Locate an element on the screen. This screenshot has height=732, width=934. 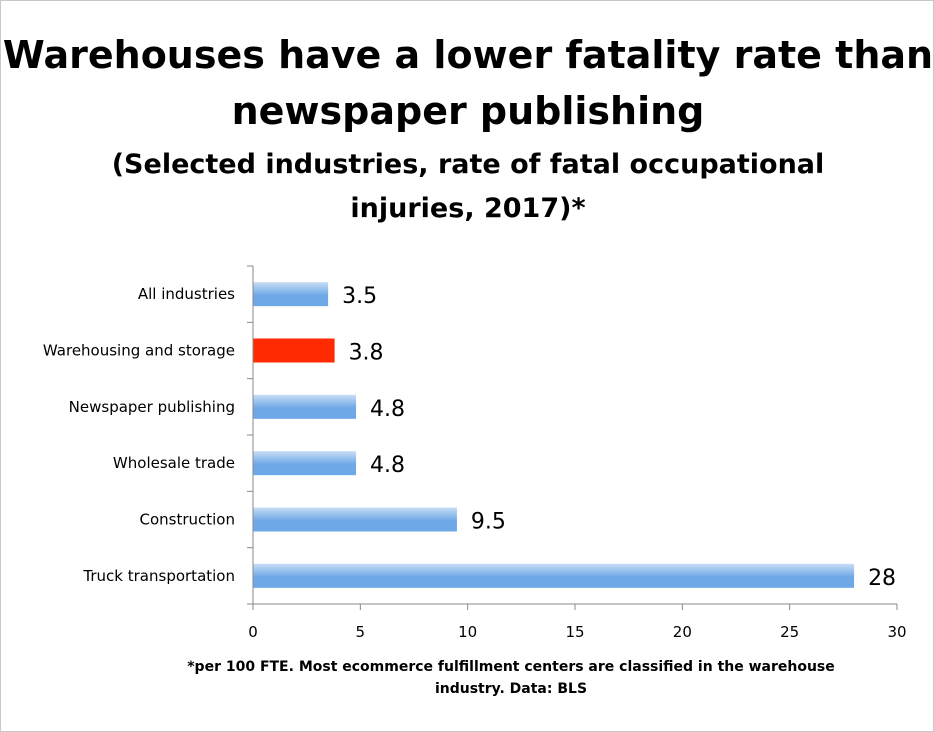
x-tick-label: 5 is located at coordinates (361, 632).